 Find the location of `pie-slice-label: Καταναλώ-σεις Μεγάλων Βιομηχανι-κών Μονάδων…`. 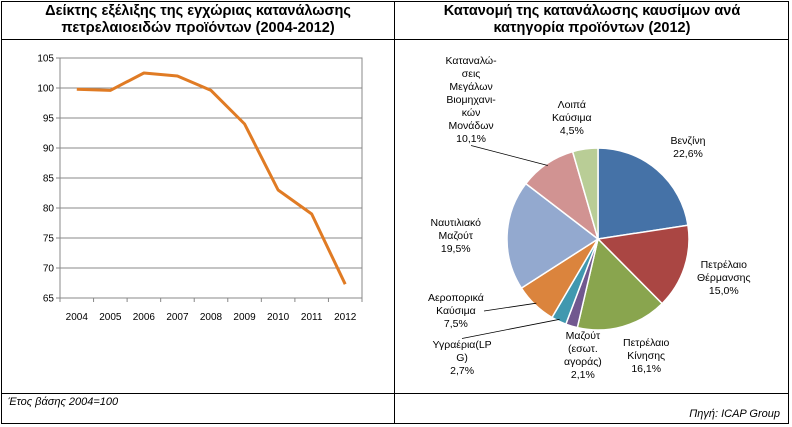

pie-slice-label: Καταναλώ-σεις Μεγάλων Βιομηχανι-κών Μονάδων… is located at coordinates (471, 99).